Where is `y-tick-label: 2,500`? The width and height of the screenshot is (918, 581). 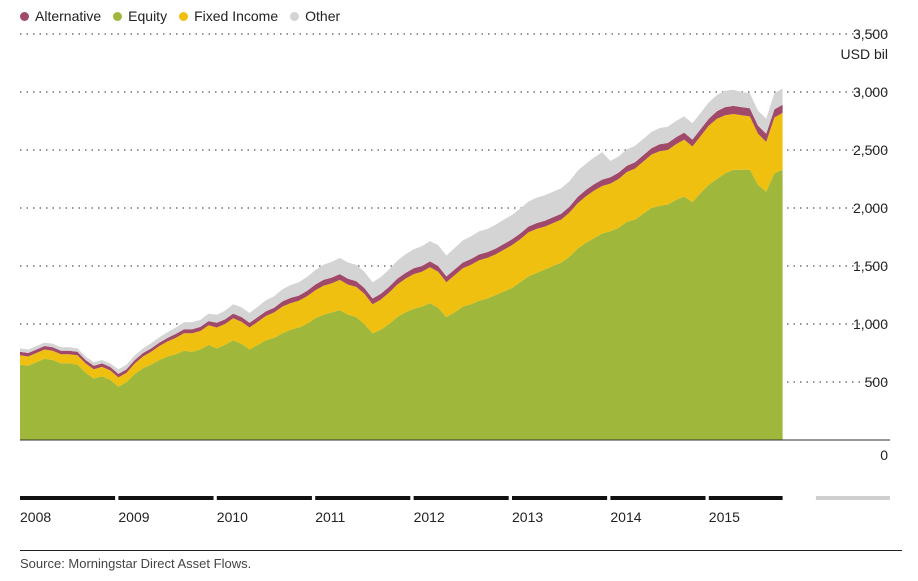
y-tick-label: 2,500 is located at coordinates (870, 150).